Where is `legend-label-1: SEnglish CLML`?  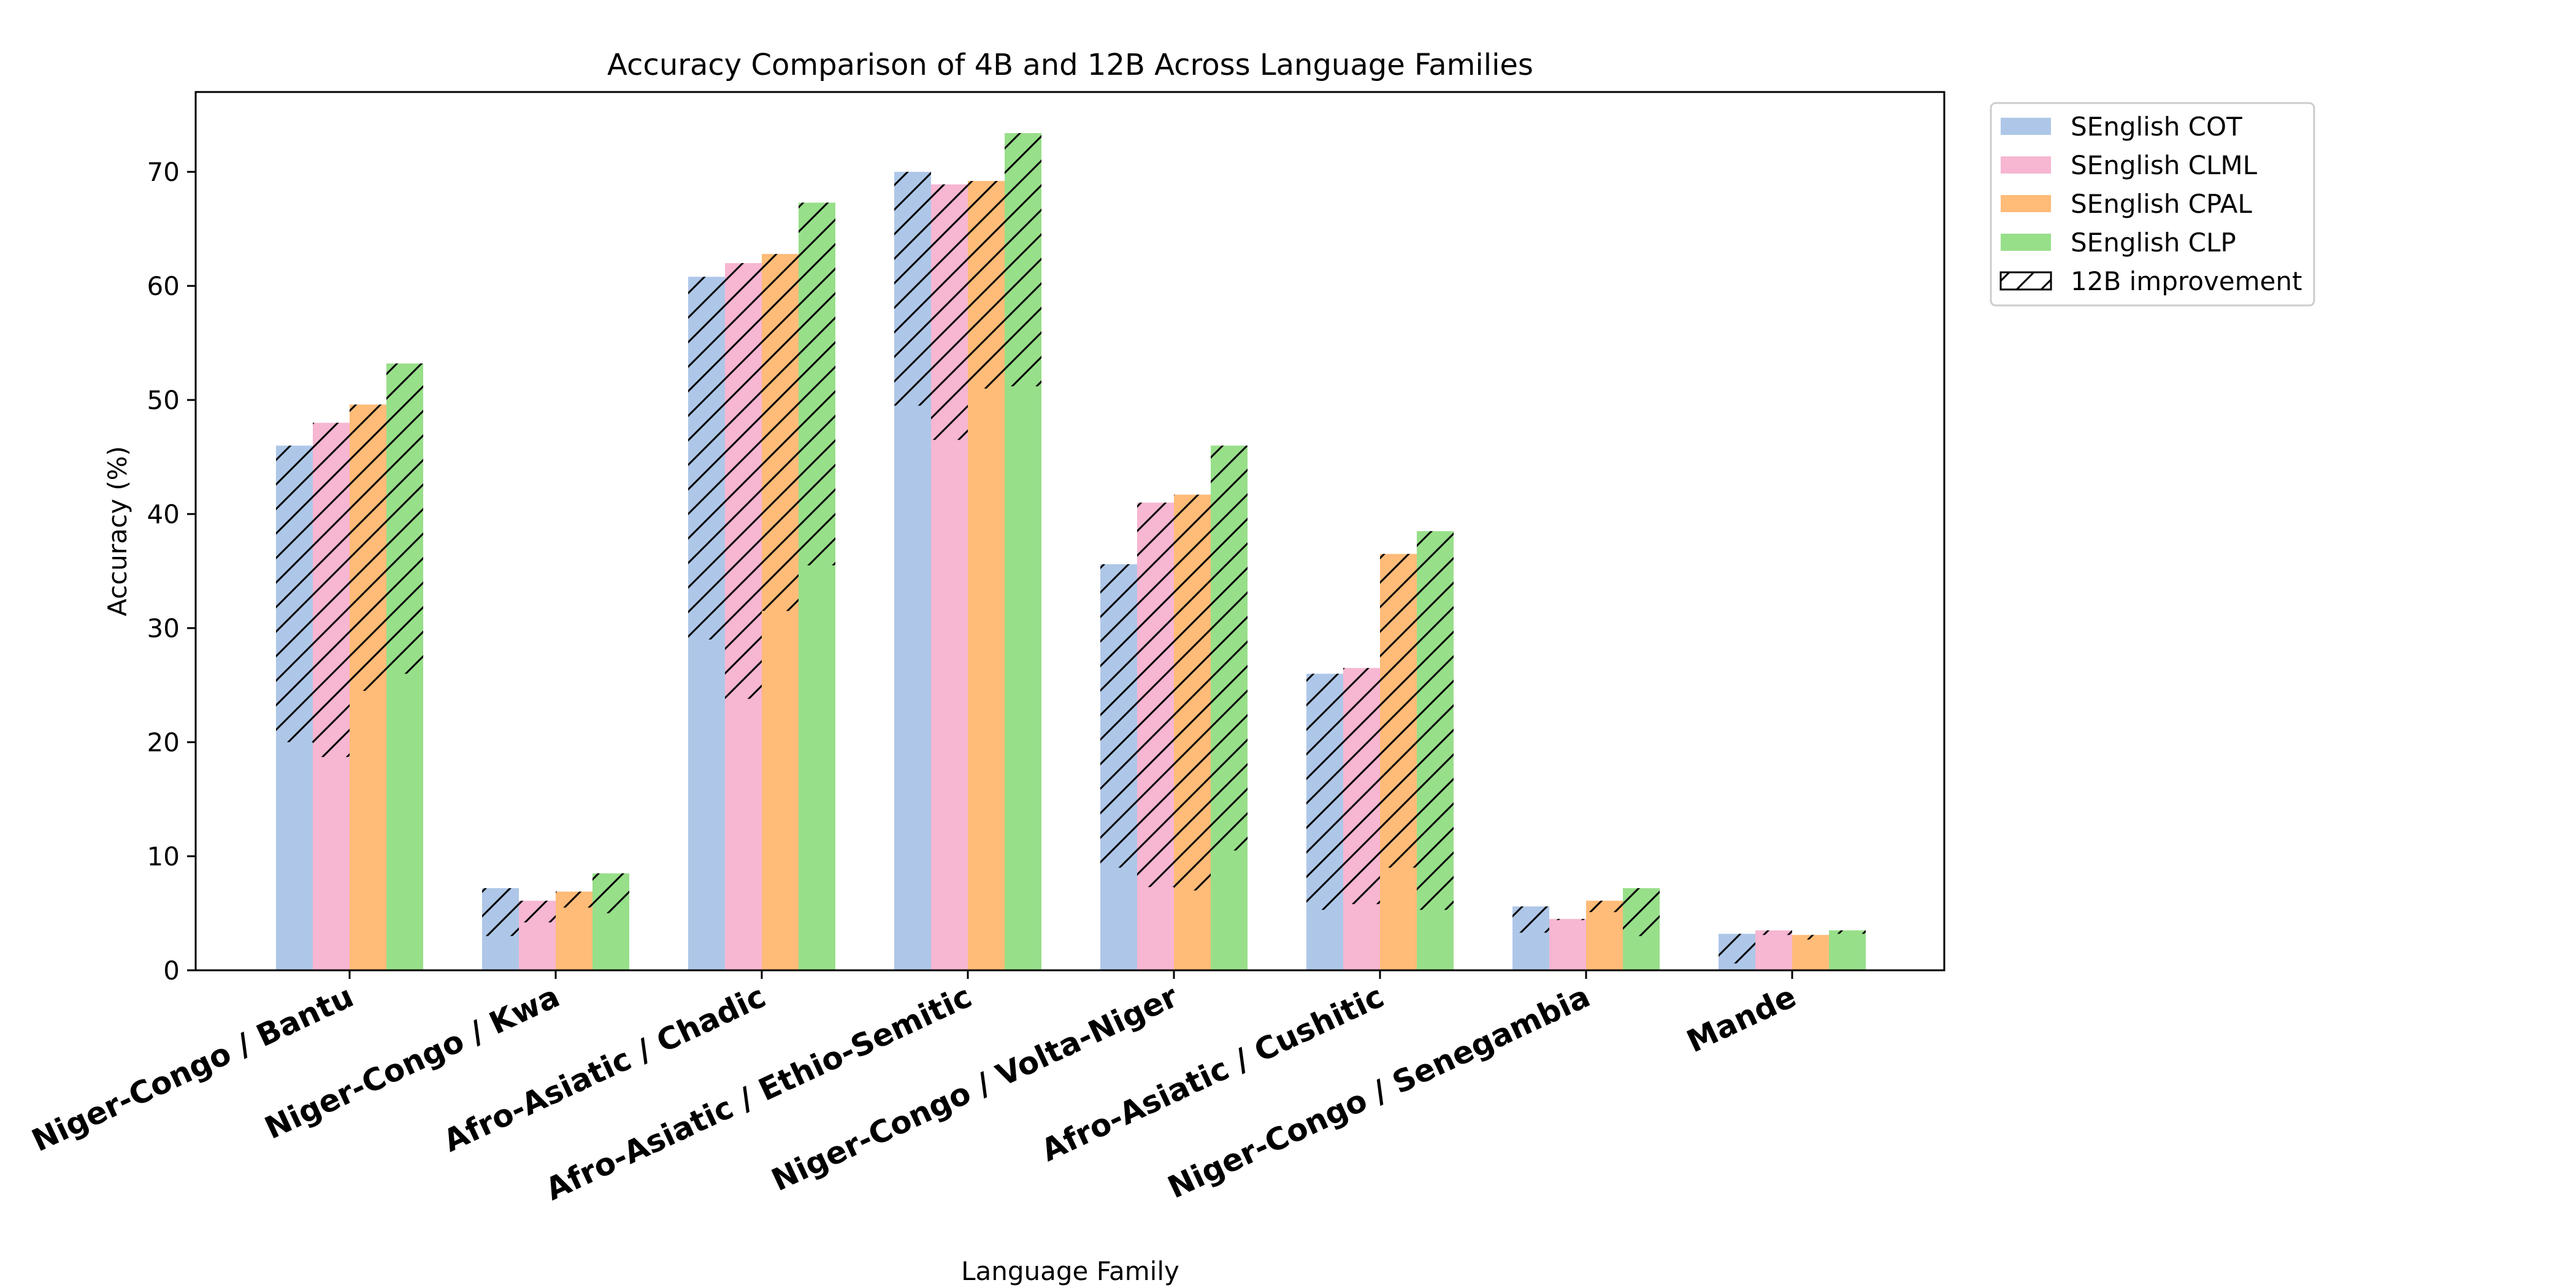 legend-label-1: SEnglish CLML is located at coordinates (2164, 165).